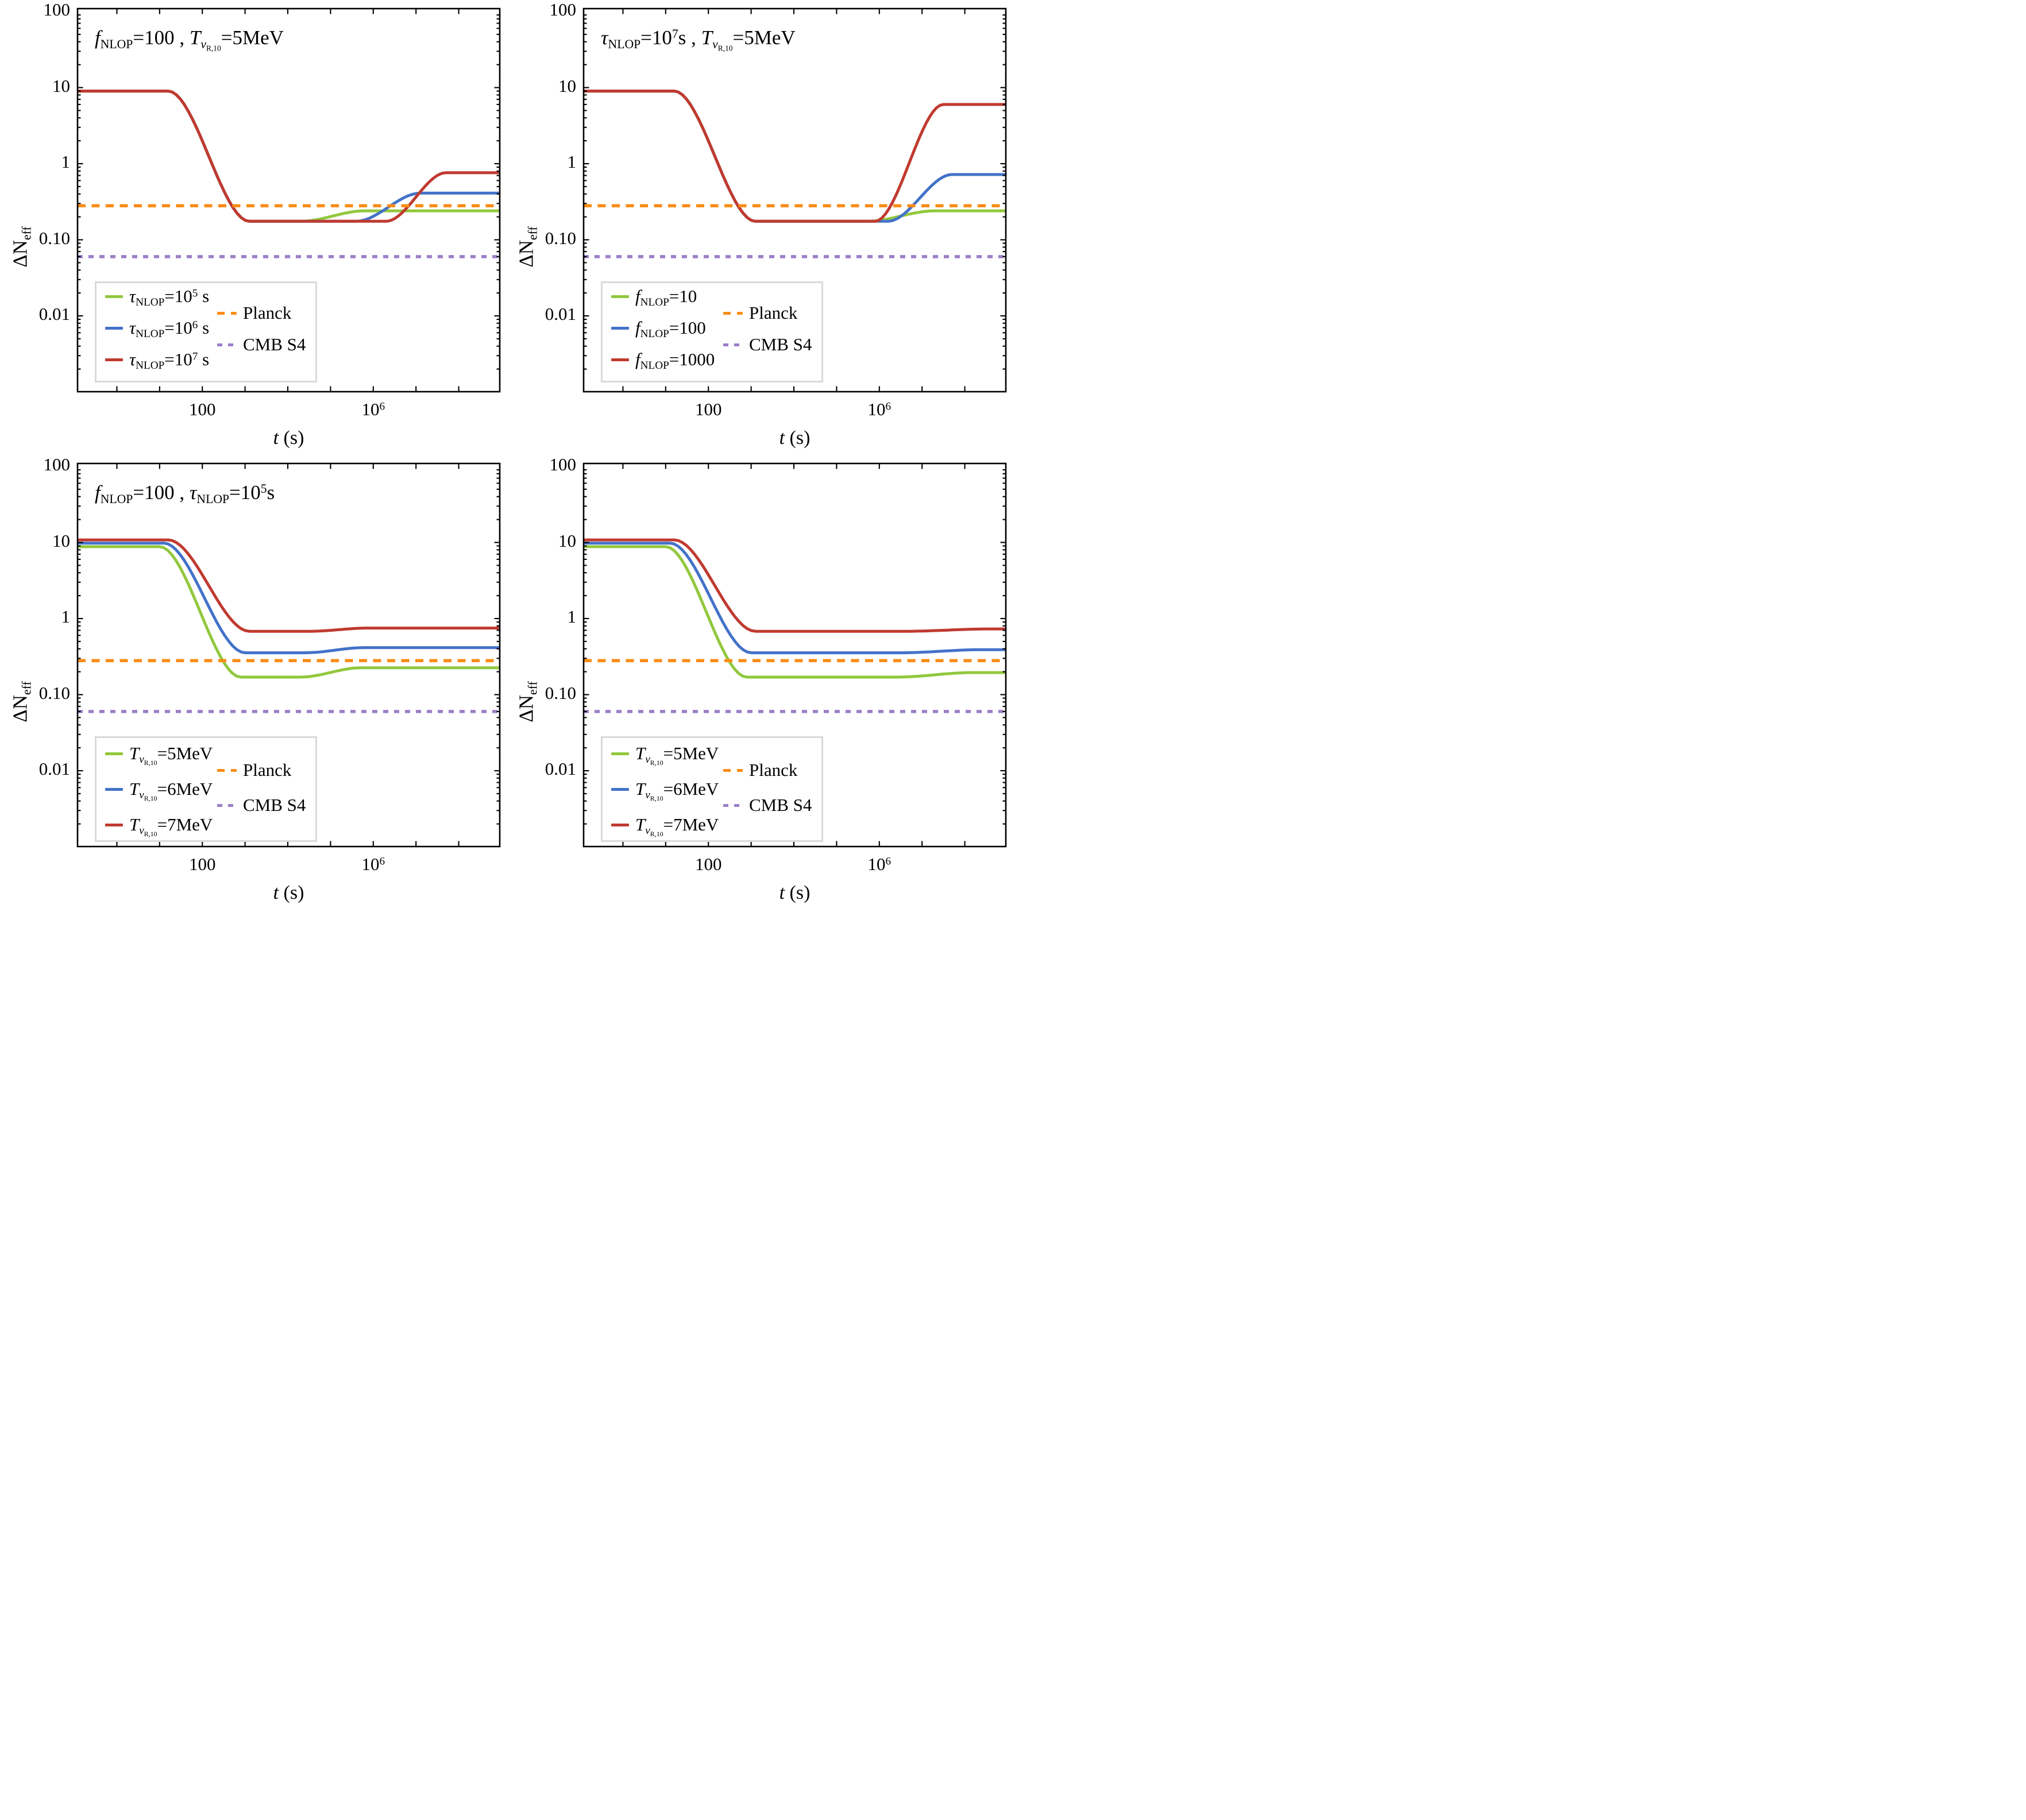 This screenshot has height=1820, width=2026. I want to click on legend-item-f-100: fNLOP=100, so click(659, 329).